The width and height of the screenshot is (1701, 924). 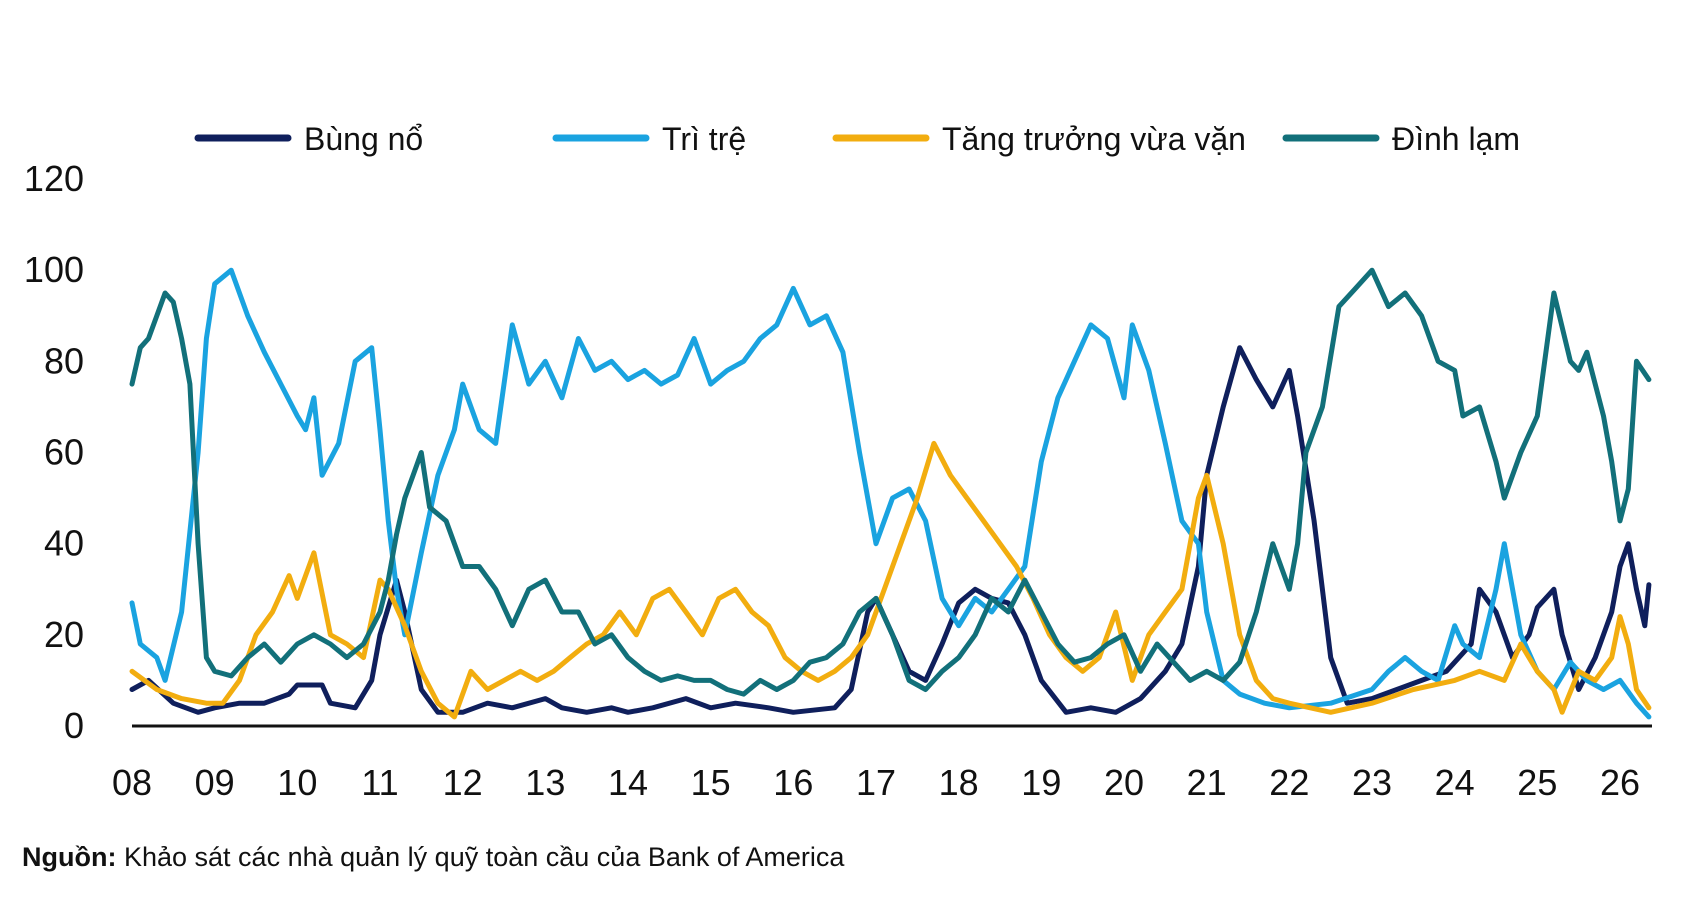 What do you see at coordinates (132, 782) in the screenshot?
I see `x-tick-label: 08` at bounding box center [132, 782].